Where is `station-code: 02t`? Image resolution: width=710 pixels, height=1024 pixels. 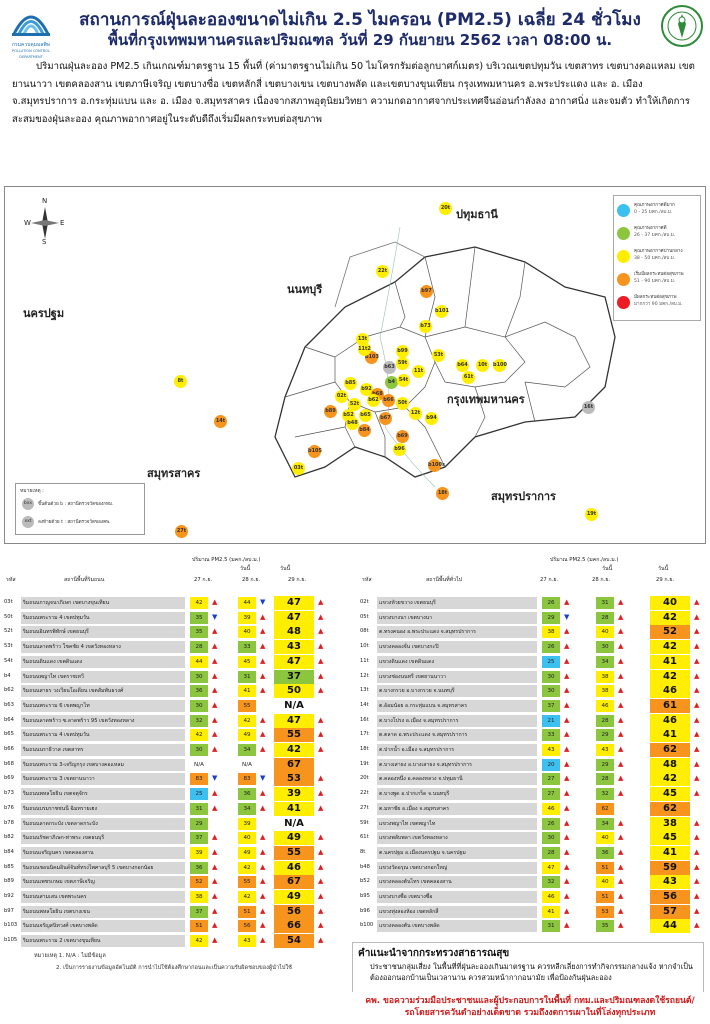
station-code: 02t is located at coordinates (364, 602).